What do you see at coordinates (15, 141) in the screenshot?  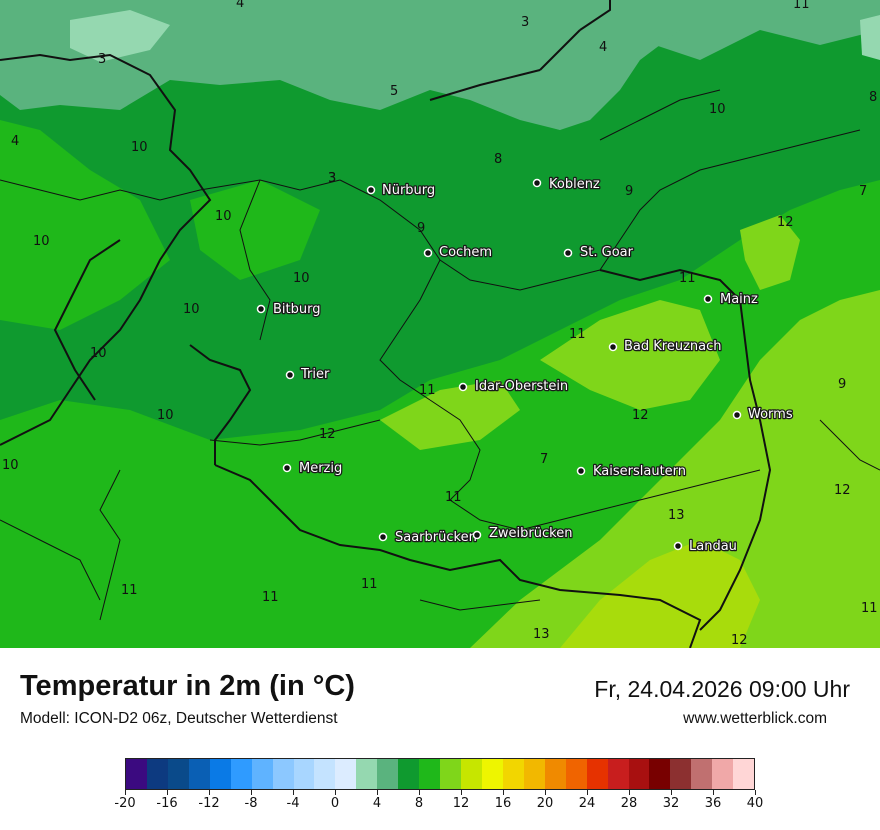 I see `iso-label: 4` at bounding box center [15, 141].